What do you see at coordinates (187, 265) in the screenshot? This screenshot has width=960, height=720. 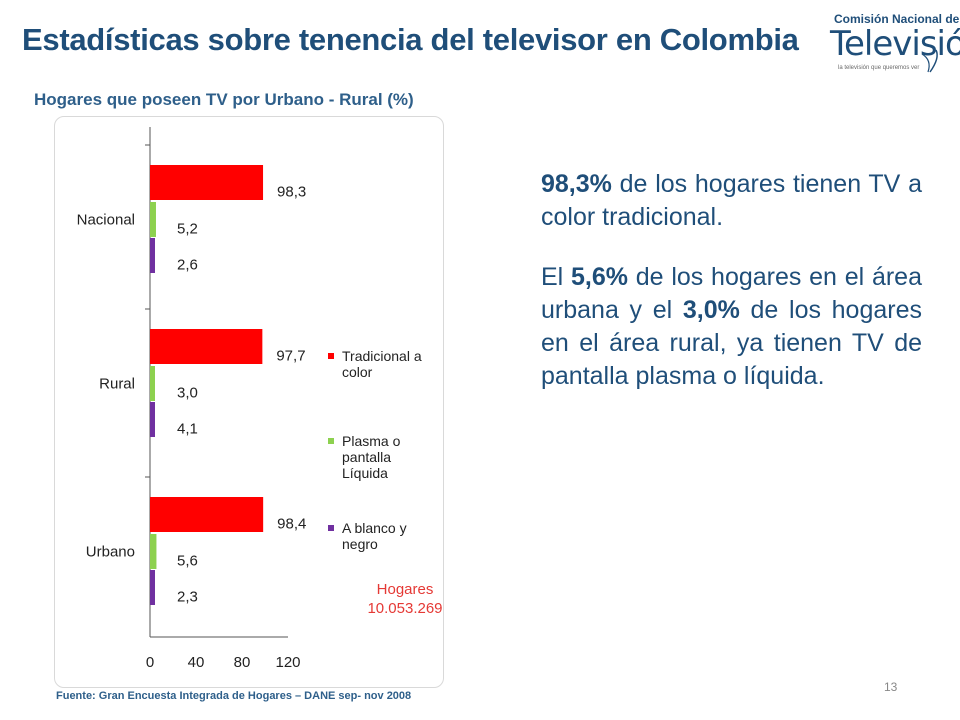 I see `data-label: 2,6` at bounding box center [187, 265].